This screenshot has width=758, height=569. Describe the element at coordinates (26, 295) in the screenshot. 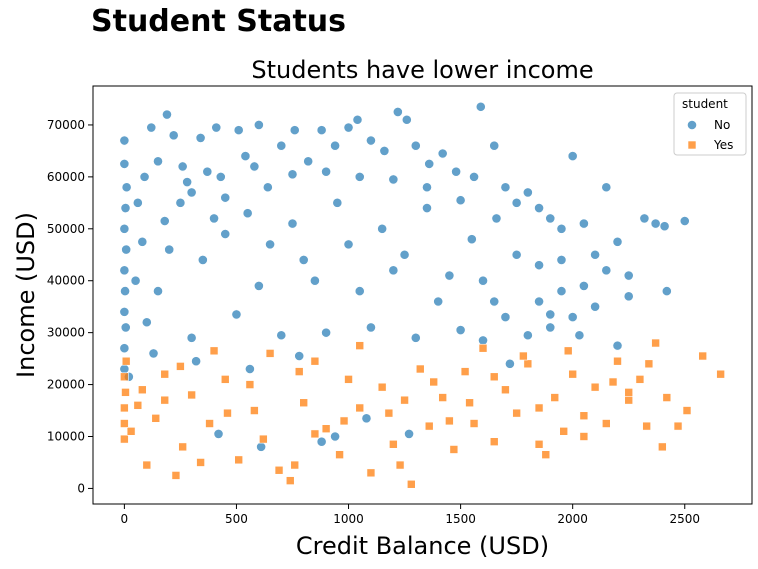

I see `y-axis-title: Income (USD)` at that location.